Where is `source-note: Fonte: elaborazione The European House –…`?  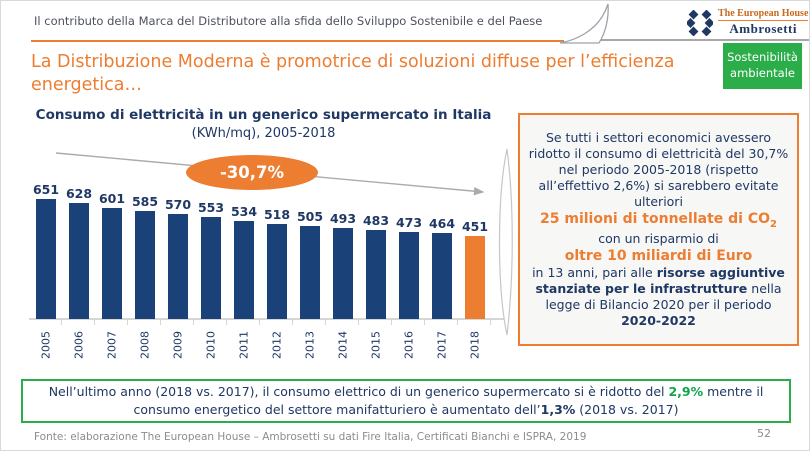
source-note: Fonte: elaborazione The European House –… is located at coordinates (310, 437).